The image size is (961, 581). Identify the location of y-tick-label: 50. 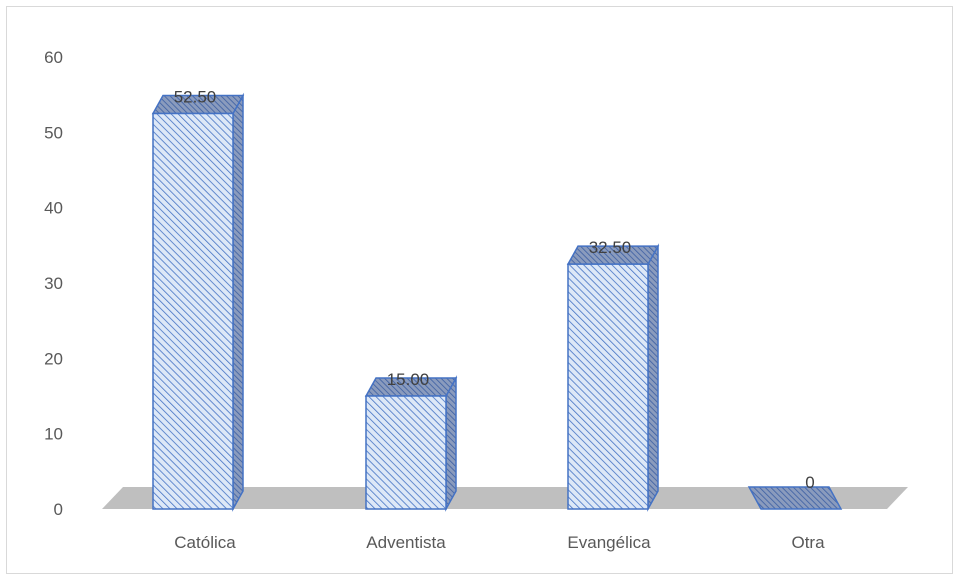
(53, 132).